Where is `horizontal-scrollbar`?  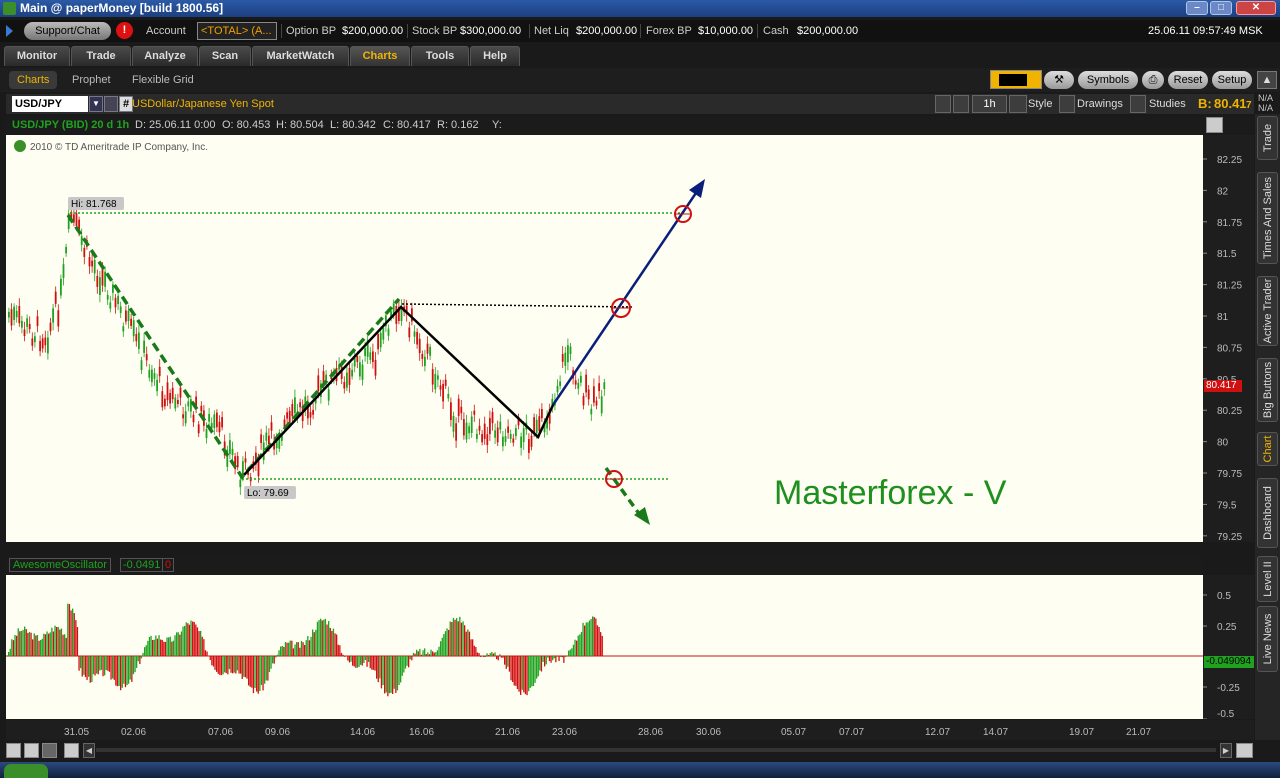
horizontal-scrollbar is located at coordinates (656, 750).